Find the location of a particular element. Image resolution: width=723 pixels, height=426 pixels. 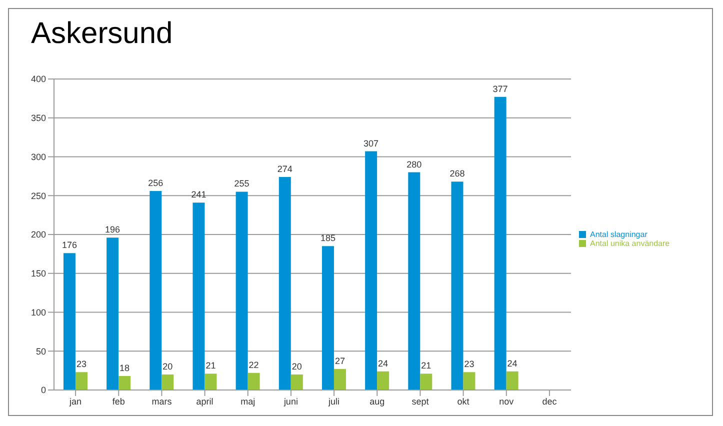

x-tick-label: maj is located at coordinates (248, 401).